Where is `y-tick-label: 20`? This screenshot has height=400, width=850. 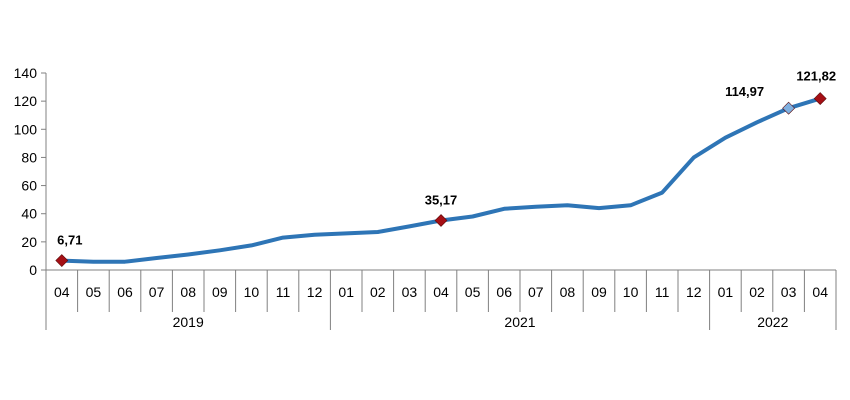
y-tick-label: 20 is located at coordinates (29, 242).